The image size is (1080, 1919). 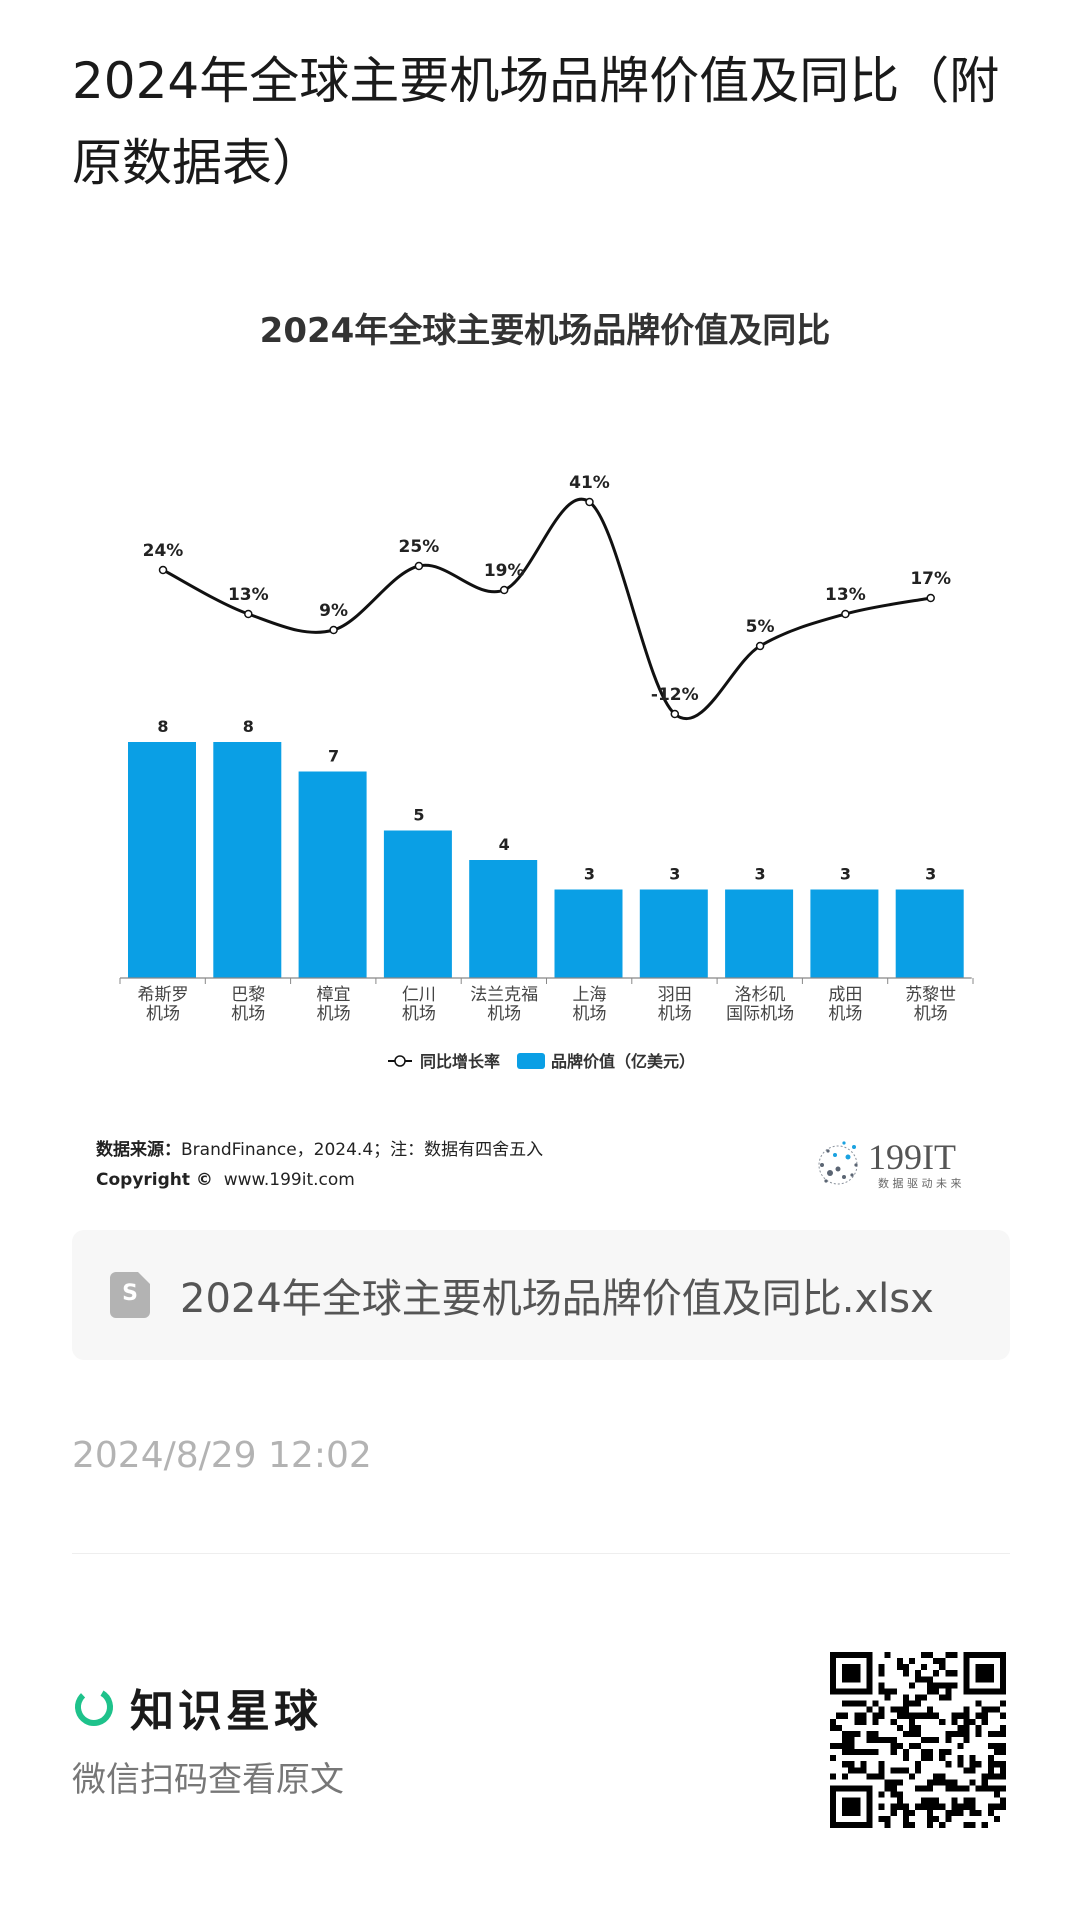 What do you see at coordinates (419, 547) in the screenshot?
I see `growth-label: 25%` at bounding box center [419, 547].